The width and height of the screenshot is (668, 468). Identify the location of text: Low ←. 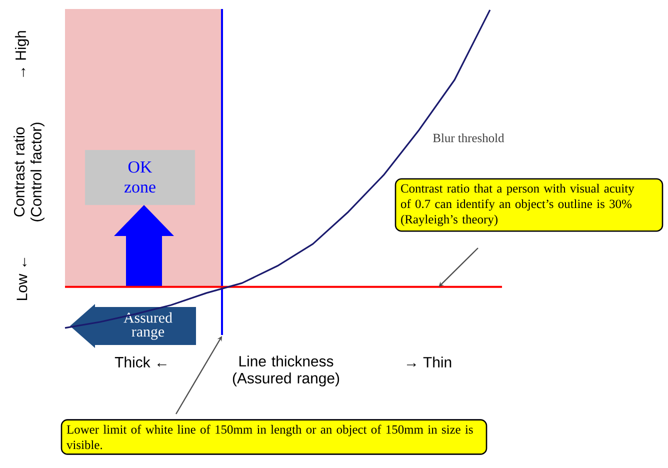
(22, 279).